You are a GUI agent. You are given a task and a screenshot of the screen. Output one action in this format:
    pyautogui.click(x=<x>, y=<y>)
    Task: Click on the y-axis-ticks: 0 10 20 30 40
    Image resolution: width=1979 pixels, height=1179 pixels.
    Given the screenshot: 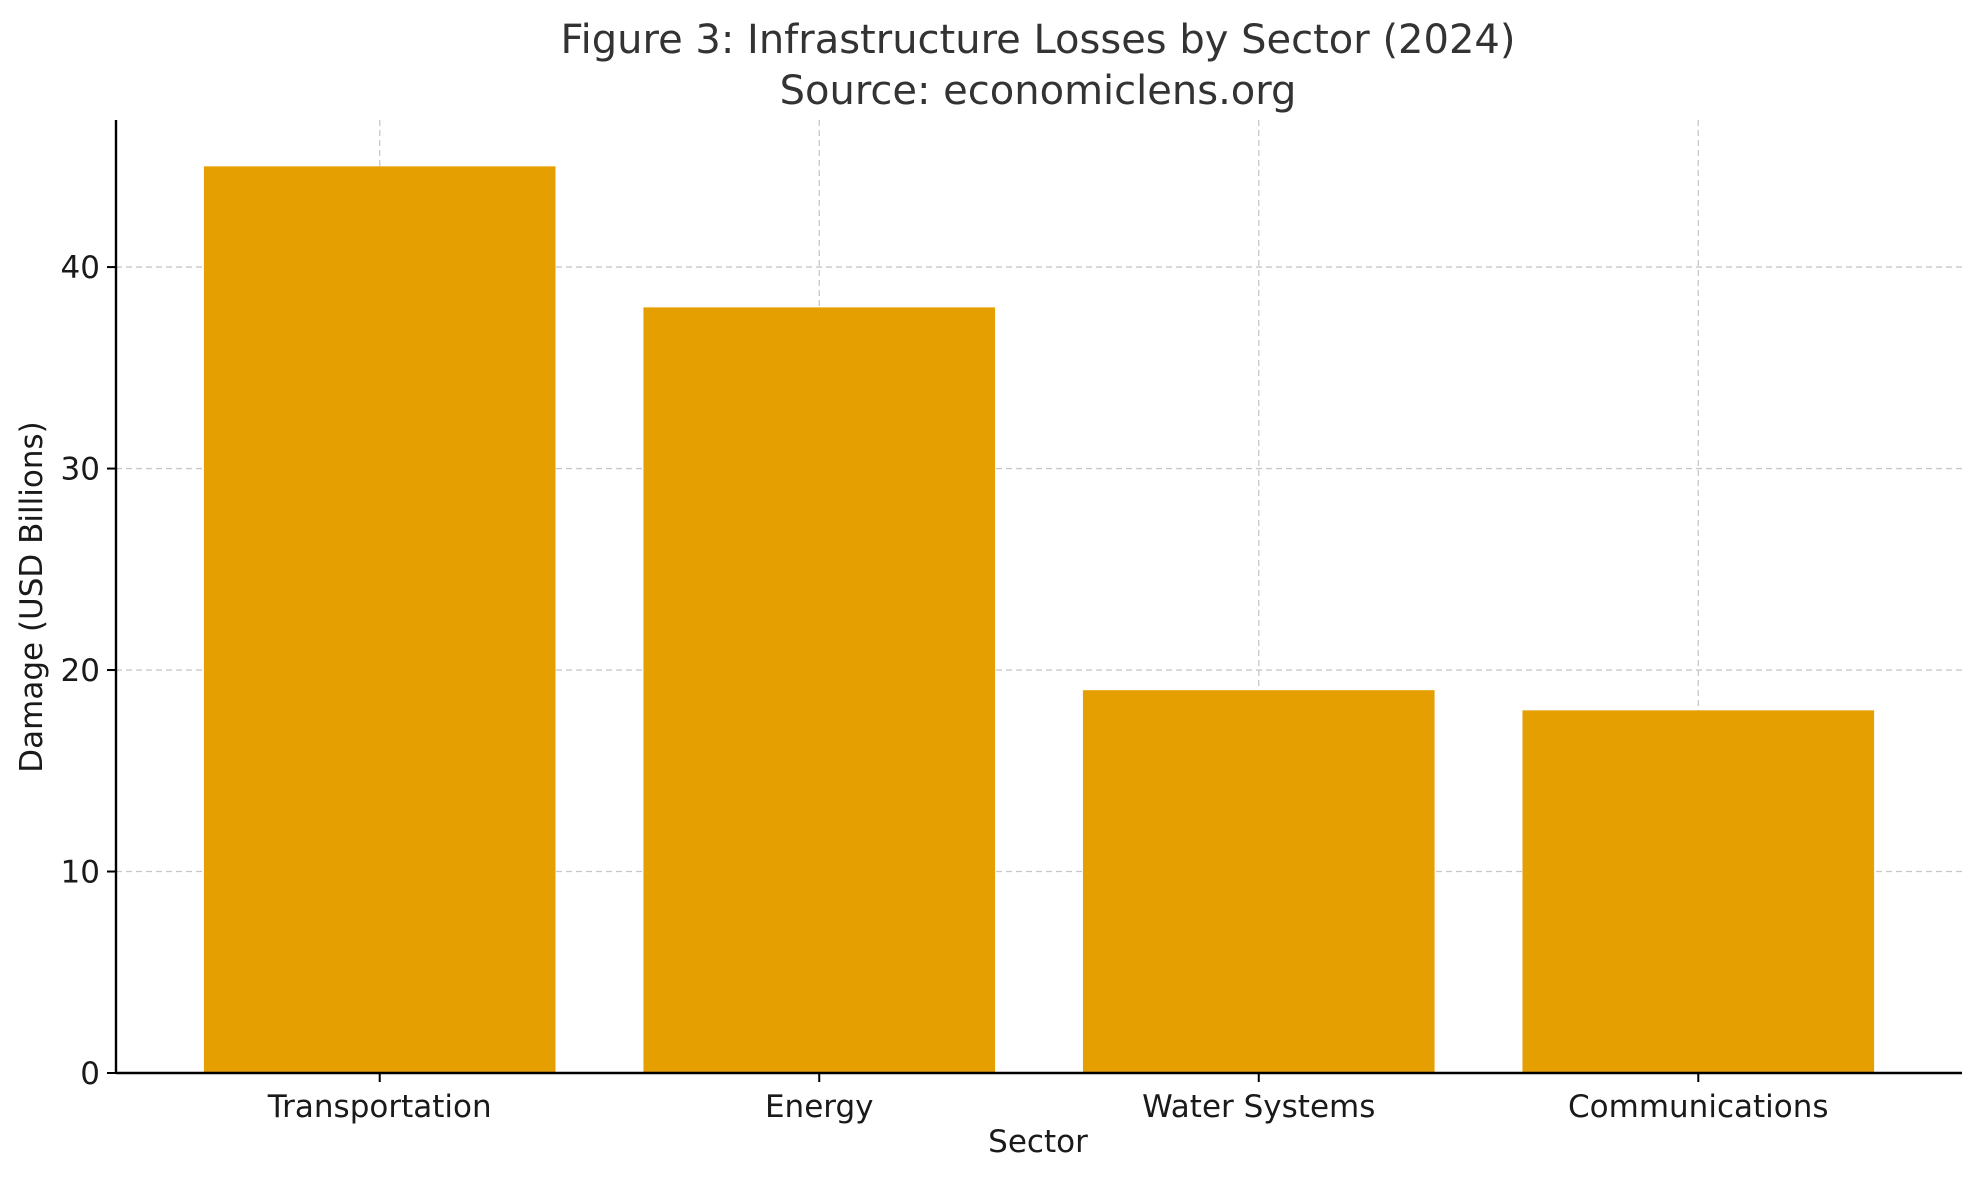 What is the action you would take?
    pyautogui.click(x=88, y=671)
    